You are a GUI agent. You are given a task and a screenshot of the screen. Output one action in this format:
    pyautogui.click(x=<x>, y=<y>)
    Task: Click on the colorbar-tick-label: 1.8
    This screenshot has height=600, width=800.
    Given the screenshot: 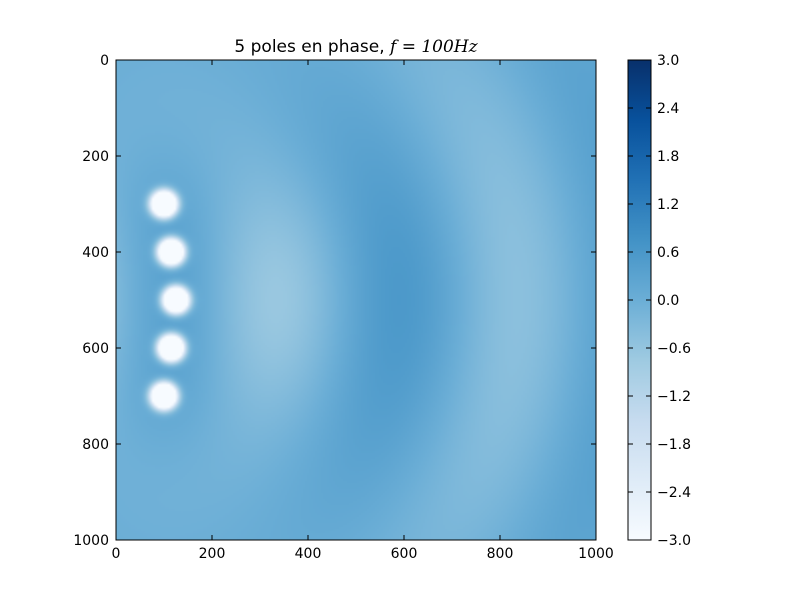 What is the action you would take?
    pyautogui.click(x=668, y=157)
    